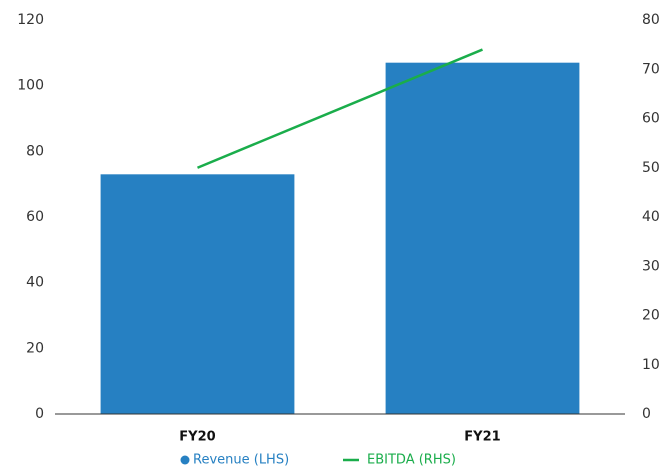 The height and width of the screenshot is (472, 671). What do you see at coordinates (651, 20) in the screenshot?
I see `y2-tick-label: 80` at bounding box center [651, 20].